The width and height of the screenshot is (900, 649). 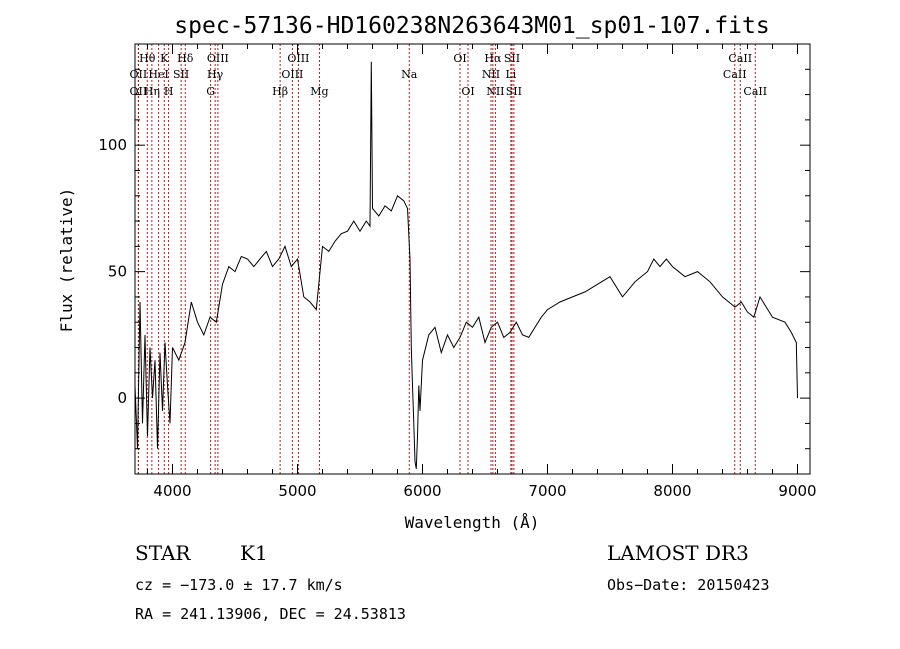 I want to click on line-label: Hα, so click(x=493, y=58).